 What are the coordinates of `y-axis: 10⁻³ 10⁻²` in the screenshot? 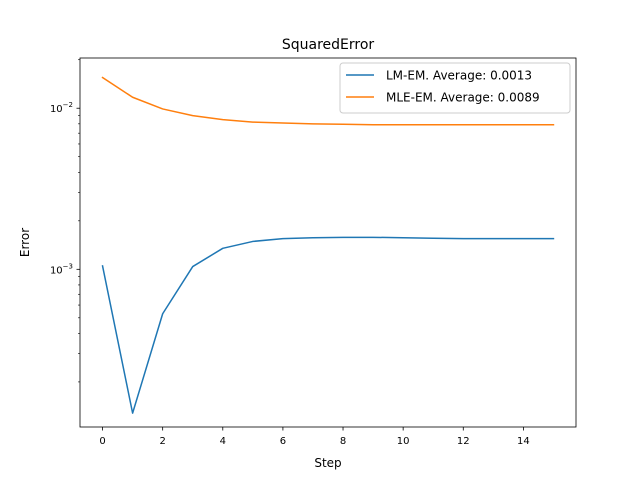 It's located at (65, 221).